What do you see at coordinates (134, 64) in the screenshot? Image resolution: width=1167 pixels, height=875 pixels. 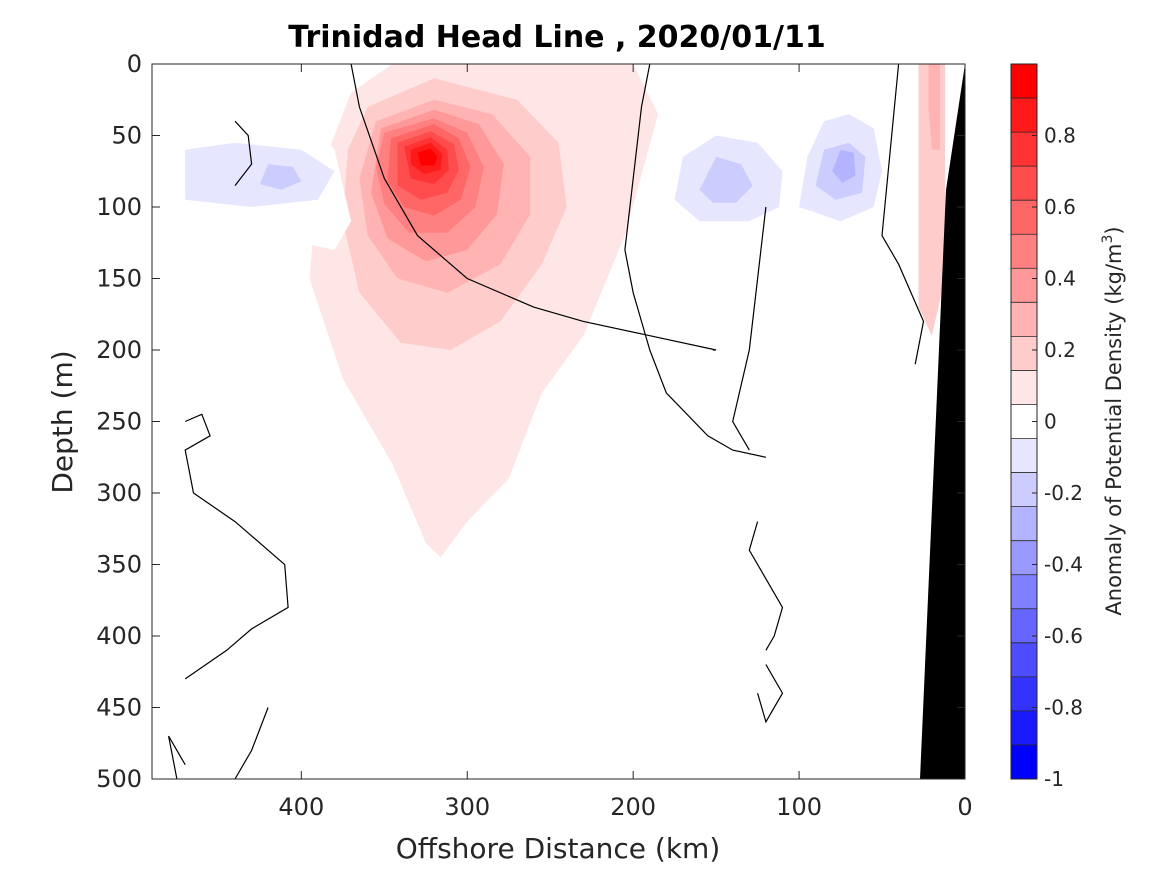 I see `y-tick-label: 0` at bounding box center [134, 64].